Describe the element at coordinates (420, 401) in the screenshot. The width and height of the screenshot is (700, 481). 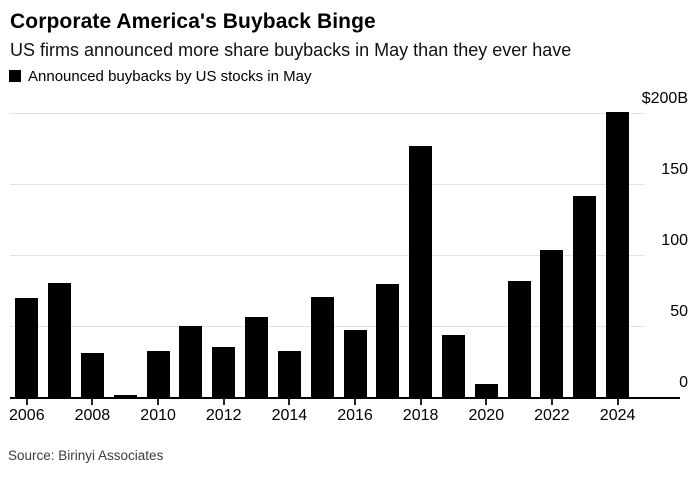
I see `x-tick-2018` at that location.